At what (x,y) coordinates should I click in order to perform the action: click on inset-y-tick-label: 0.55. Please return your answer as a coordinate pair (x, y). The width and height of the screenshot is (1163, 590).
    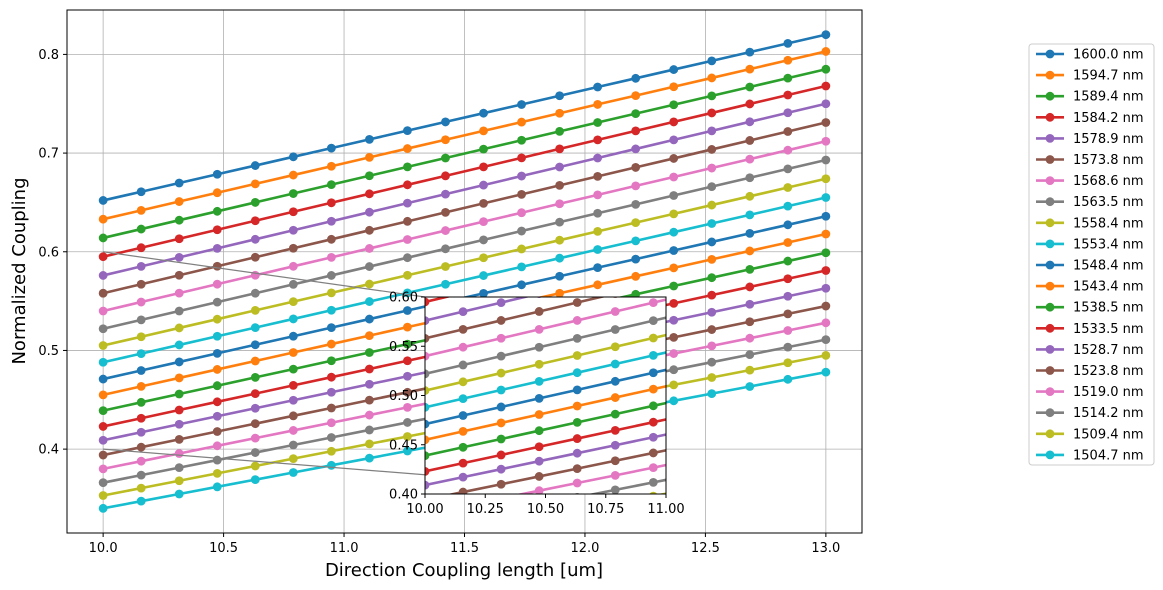
    Looking at the image, I should click on (403, 347).